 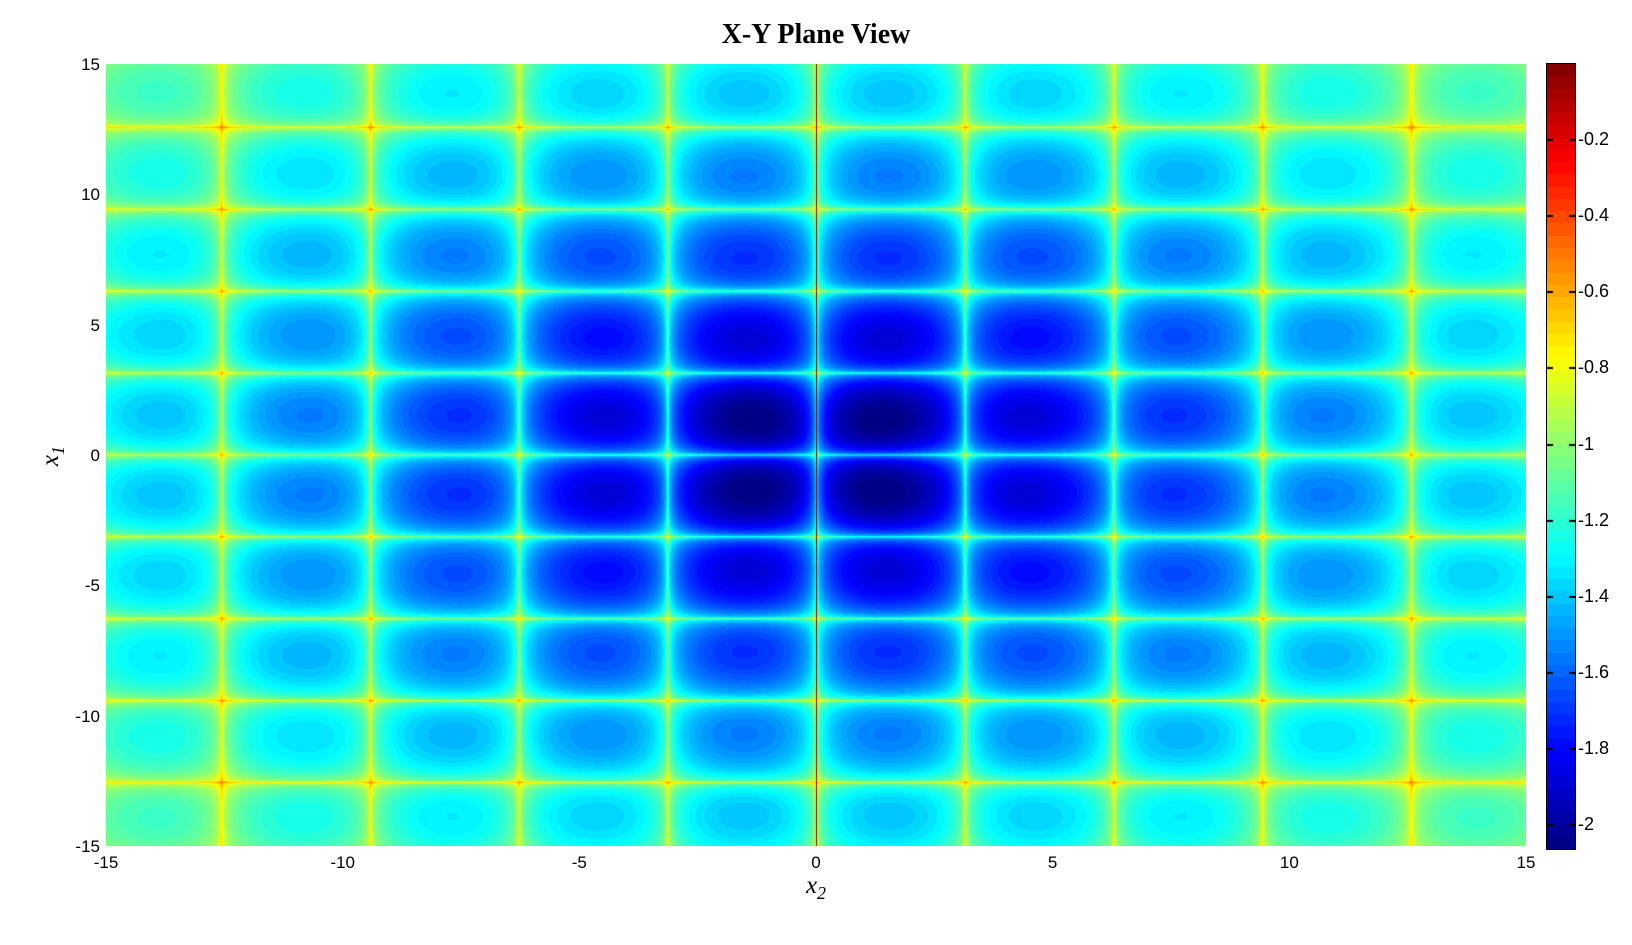 What do you see at coordinates (1586, 443) in the screenshot?
I see `colorbar-tick-label: -1` at bounding box center [1586, 443].